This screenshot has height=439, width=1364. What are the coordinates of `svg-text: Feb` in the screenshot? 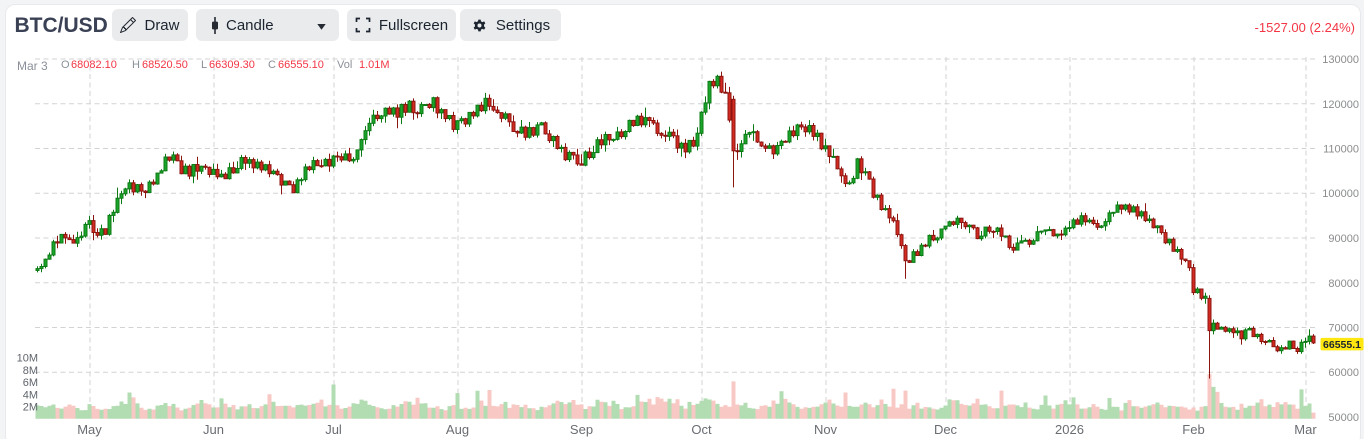 It's located at (1193, 429).